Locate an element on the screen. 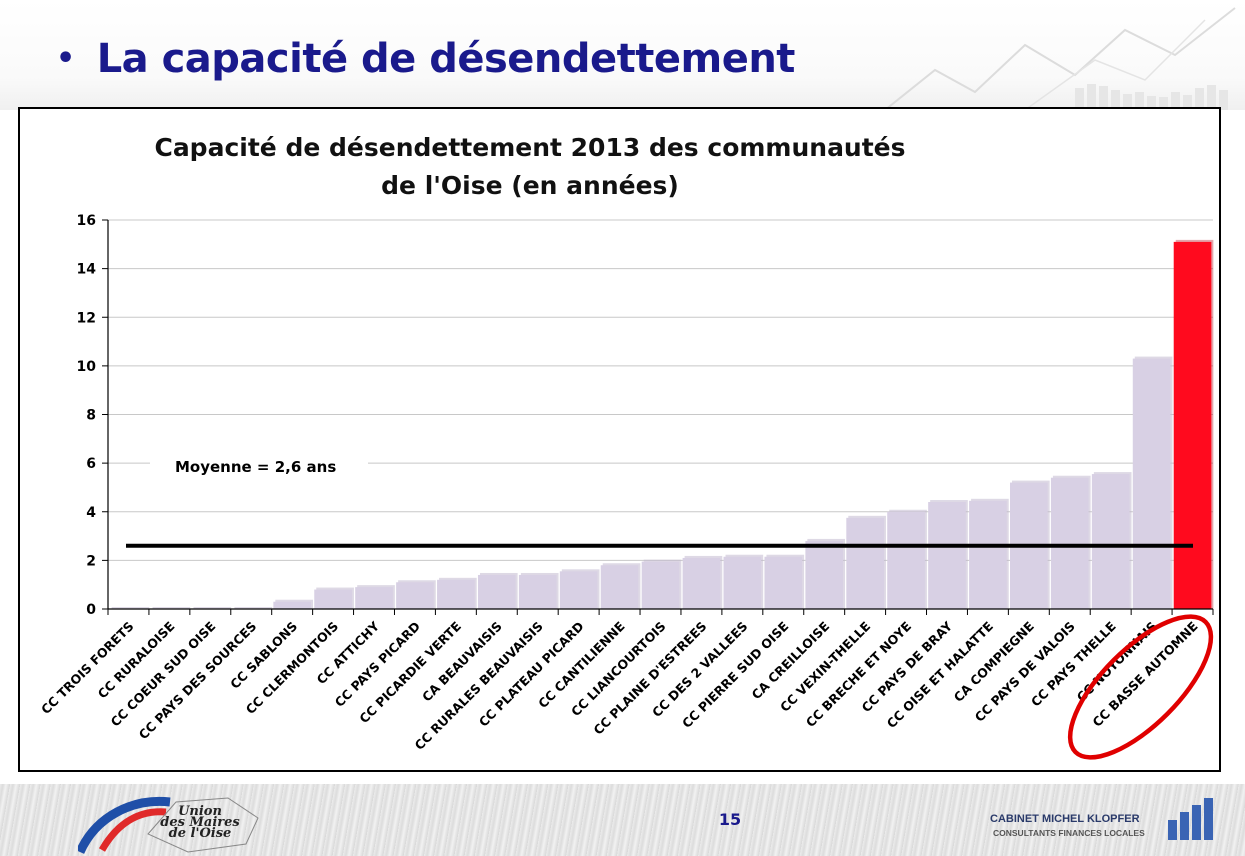  union-maires-logo-text: Union des Maires de l'Oise is located at coordinates (200, 822).